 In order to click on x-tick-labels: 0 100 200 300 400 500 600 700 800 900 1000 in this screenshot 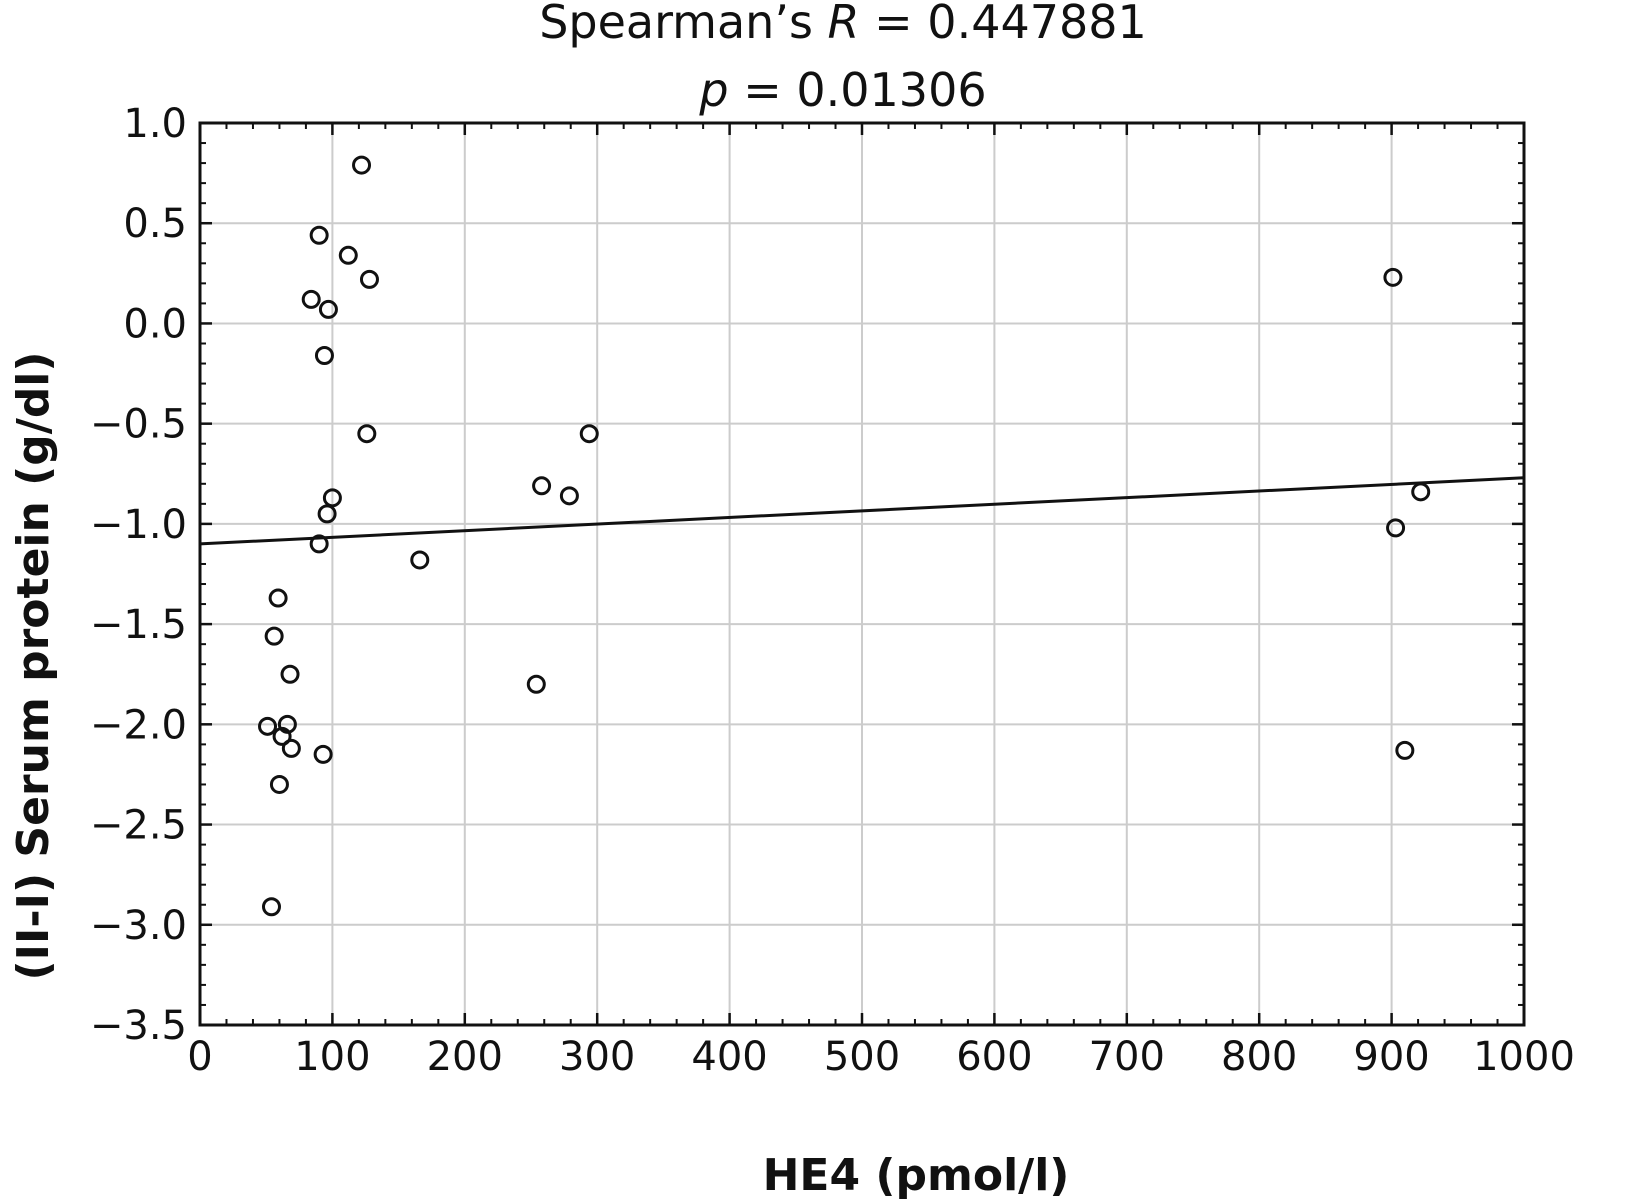, I will do `click(881, 1057)`.